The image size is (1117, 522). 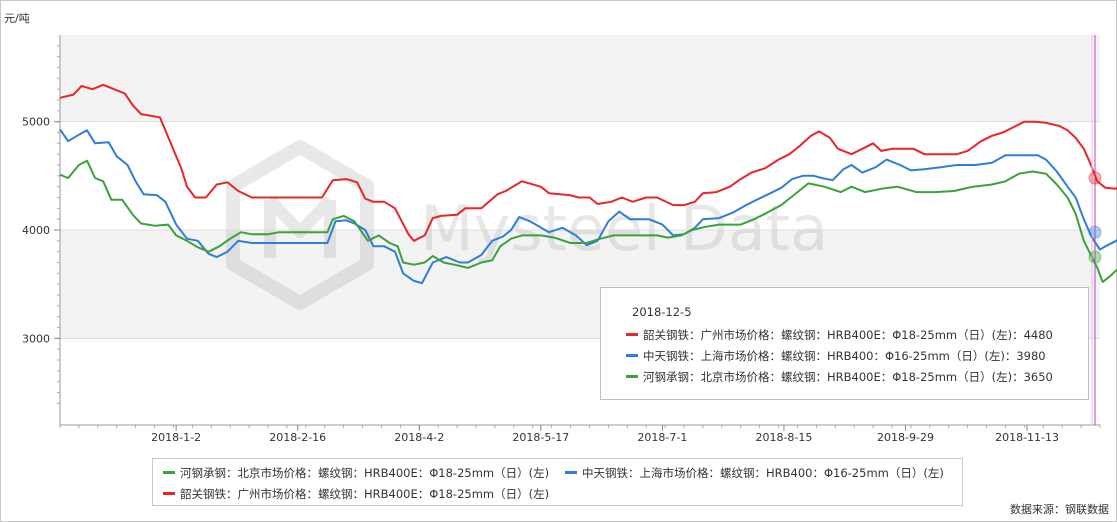 What do you see at coordinates (540, 437) in the screenshot?
I see `x-tick-label: 2018-5-17` at bounding box center [540, 437].